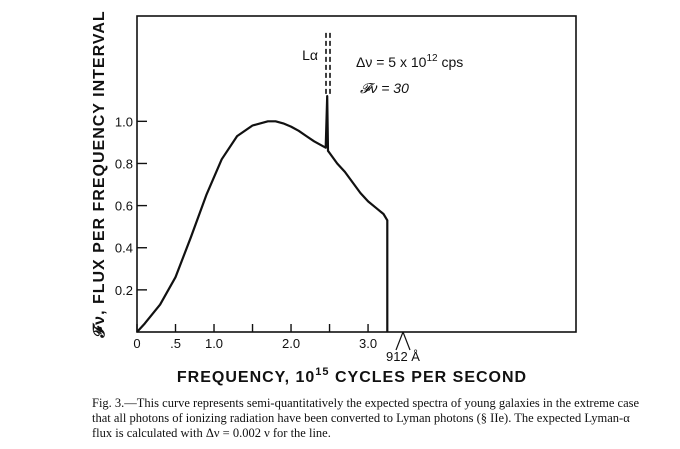 The image size is (680, 449). What do you see at coordinates (124, 248) in the screenshot?
I see `y-tick-label: 0.4` at bounding box center [124, 248].